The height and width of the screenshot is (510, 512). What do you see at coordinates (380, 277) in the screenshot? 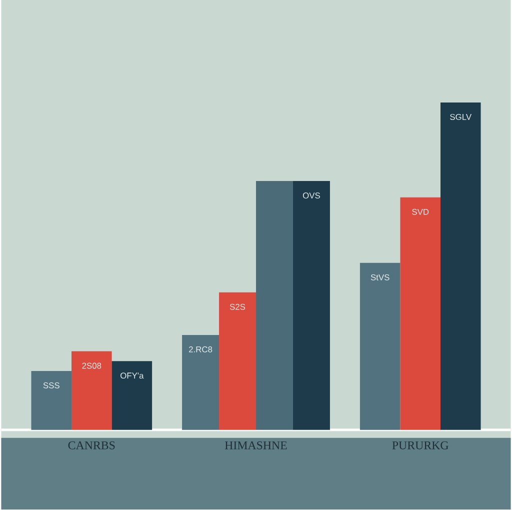
I see `annotation: StVS` at bounding box center [380, 277].